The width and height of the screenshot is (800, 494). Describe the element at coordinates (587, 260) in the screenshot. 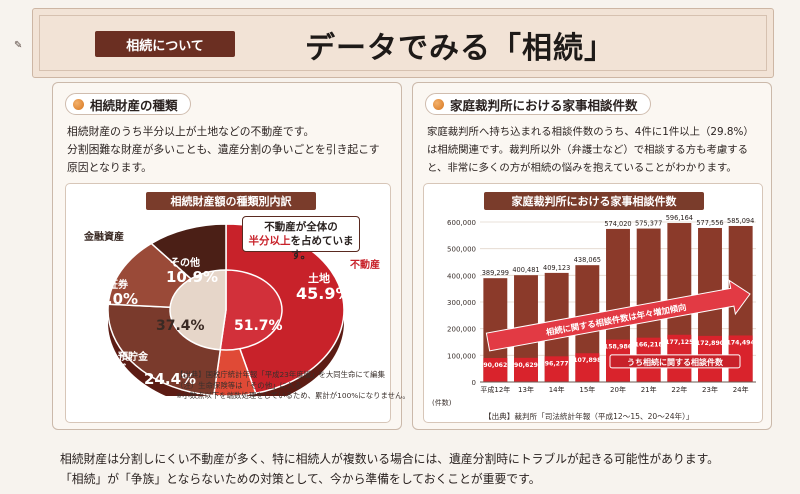

I see `bar-total-label: 438,065` at that location.